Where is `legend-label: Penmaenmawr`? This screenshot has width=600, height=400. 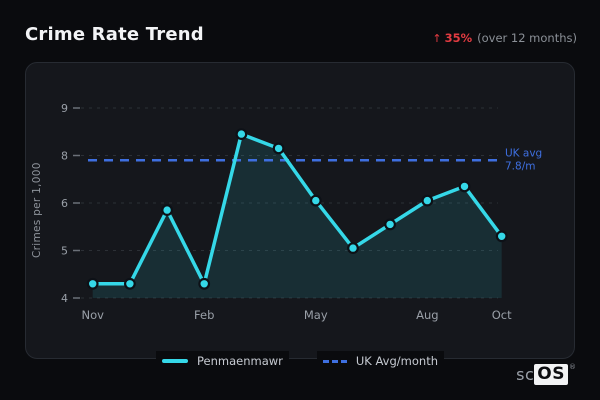
legend-label: Penmaenmawr is located at coordinates (239, 361).